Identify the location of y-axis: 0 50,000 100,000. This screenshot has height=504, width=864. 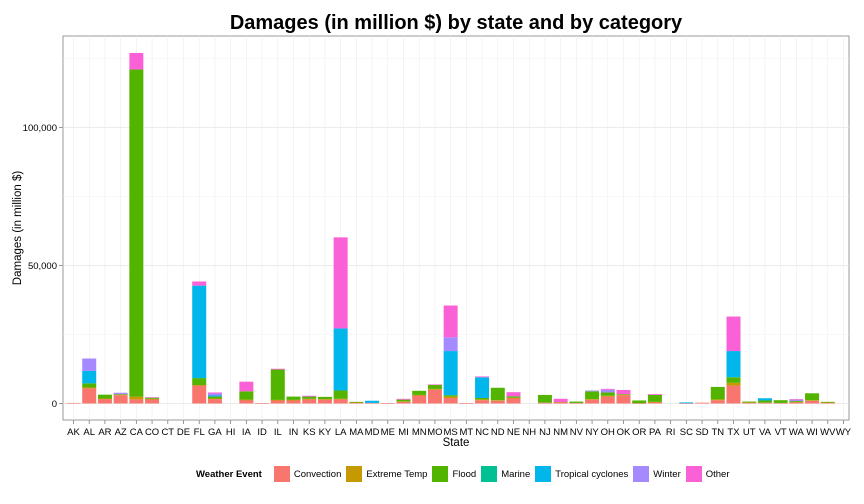
(43, 266).